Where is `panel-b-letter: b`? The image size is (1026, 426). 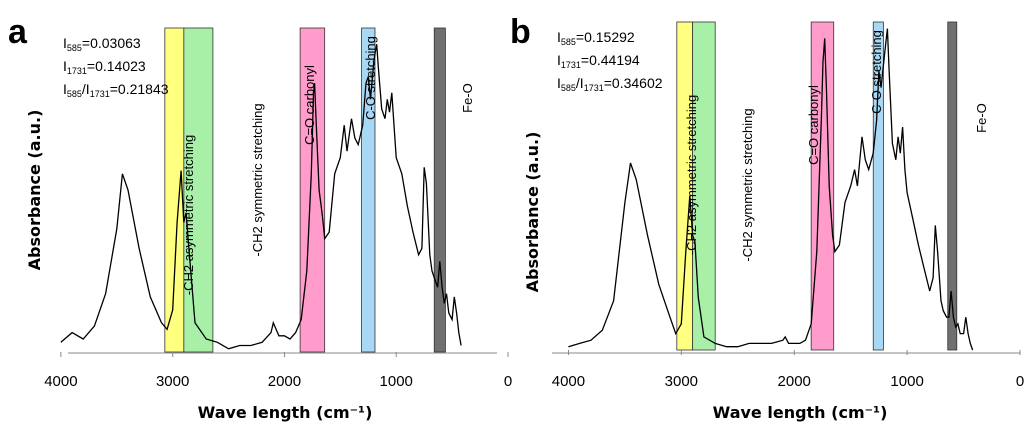 panel-b-letter: b is located at coordinates (520, 32).